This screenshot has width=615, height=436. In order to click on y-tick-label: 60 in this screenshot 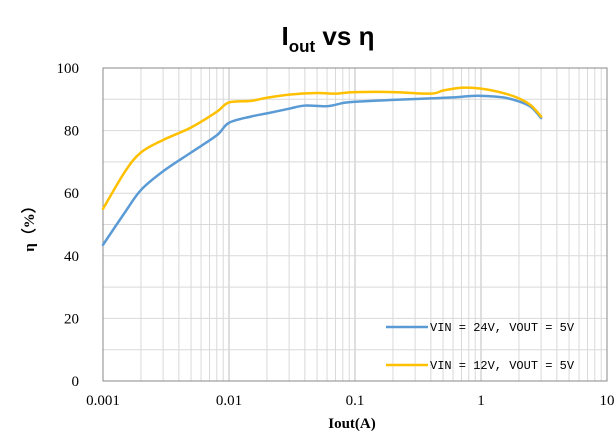, I will do `click(71, 194)`.